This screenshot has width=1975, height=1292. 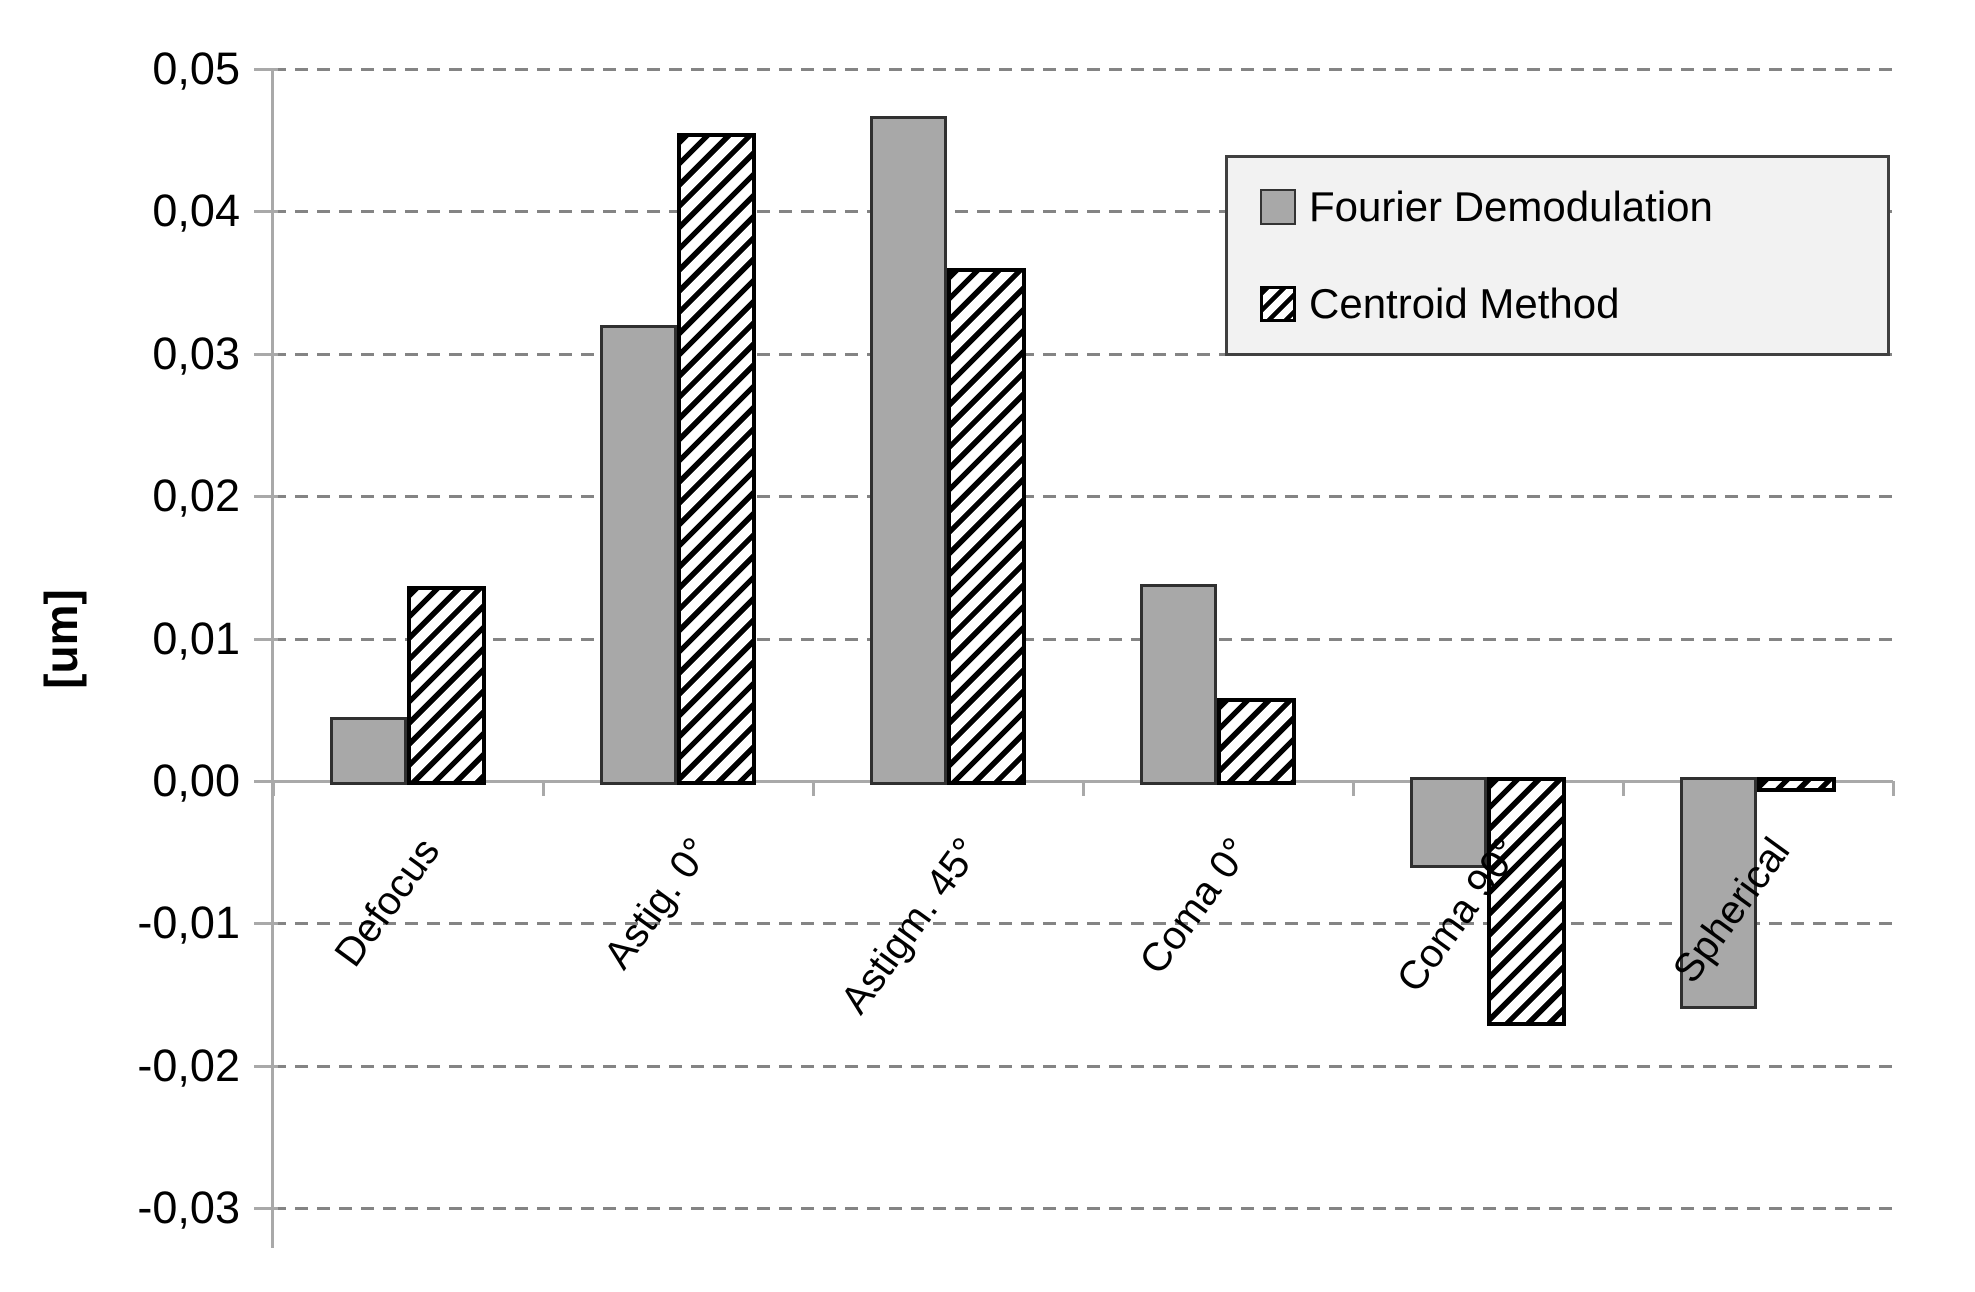 I want to click on legend: Fourier Demodulation Centroid Method, so click(x=1557, y=255).